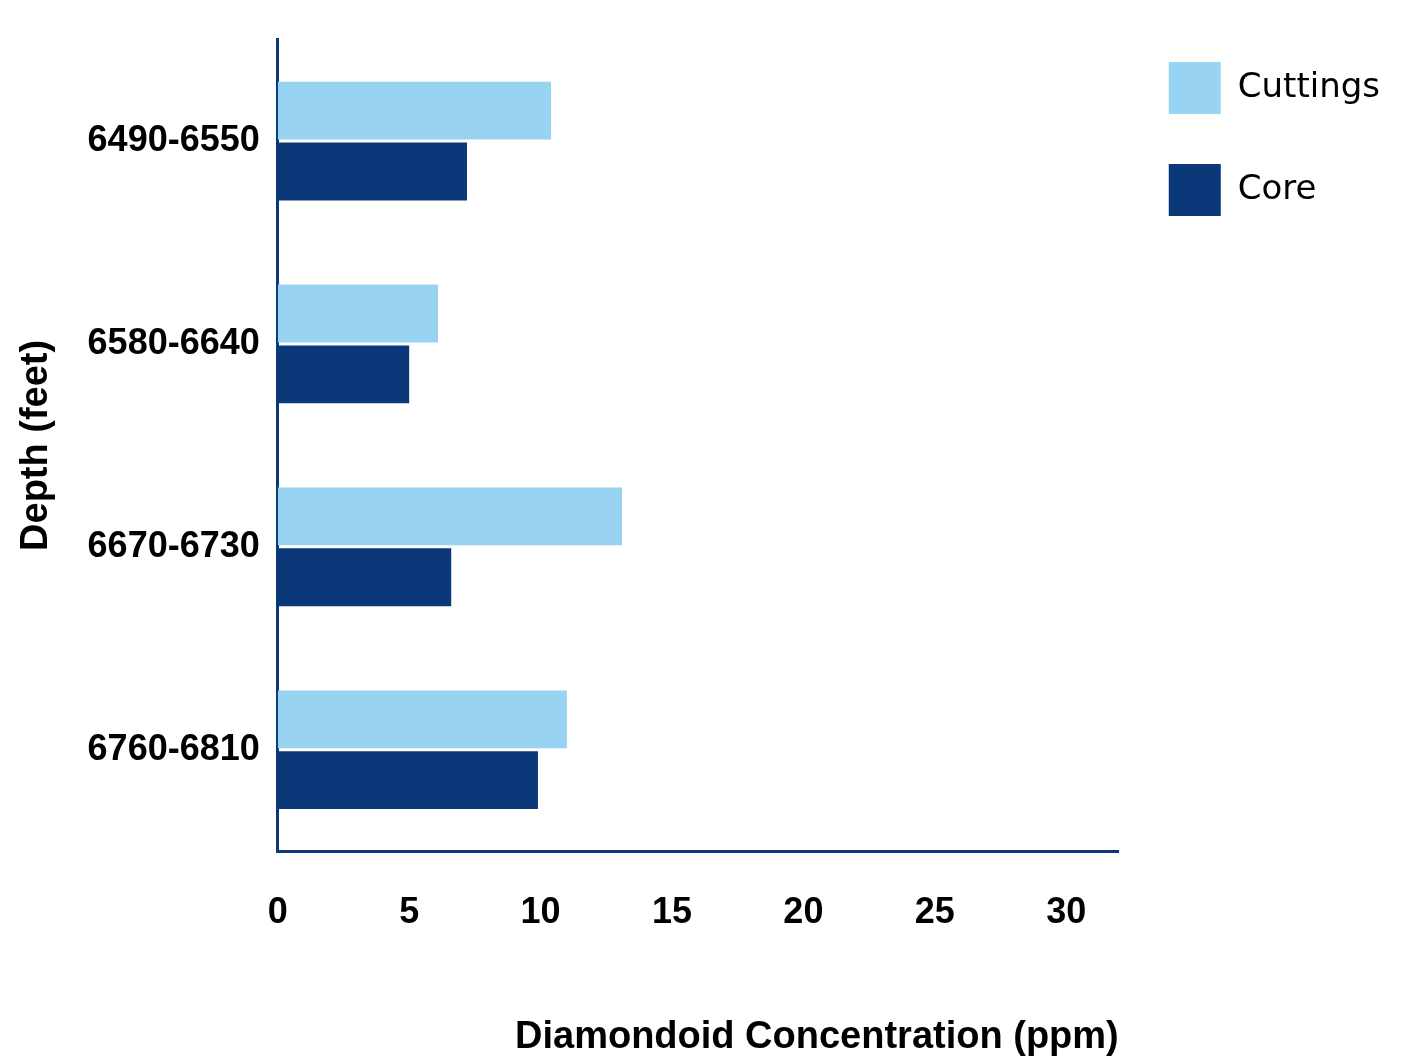  What do you see at coordinates (1066, 910) in the screenshot?
I see `x-tick-label: 30` at bounding box center [1066, 910].